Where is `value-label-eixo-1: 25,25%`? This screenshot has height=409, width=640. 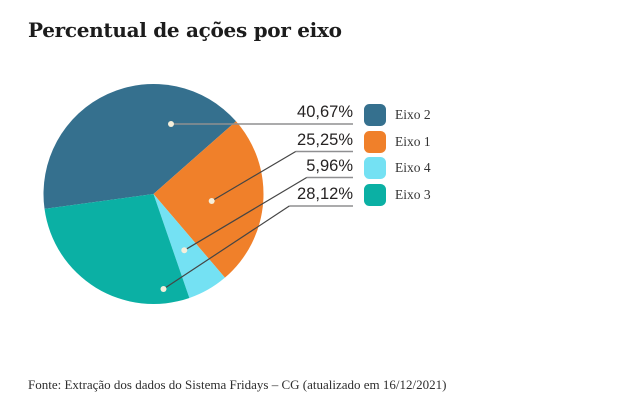 value-label-eixo-1: 25,25% is located at coordinates (325, 139).